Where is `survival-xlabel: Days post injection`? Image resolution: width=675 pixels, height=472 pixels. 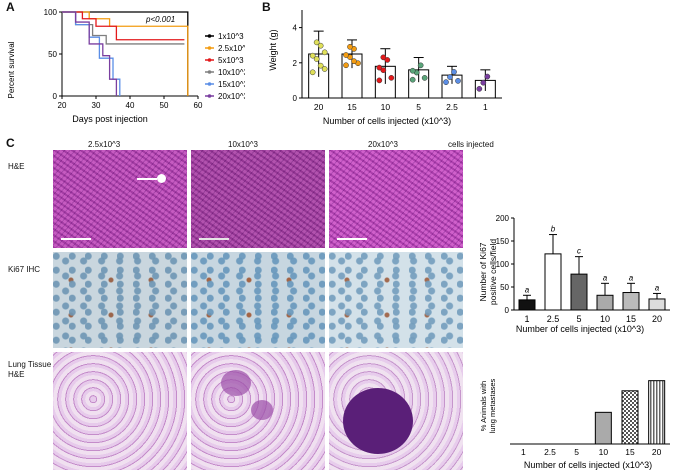
survival-xlabel: Days post injection is located at coordinates (110, 119).